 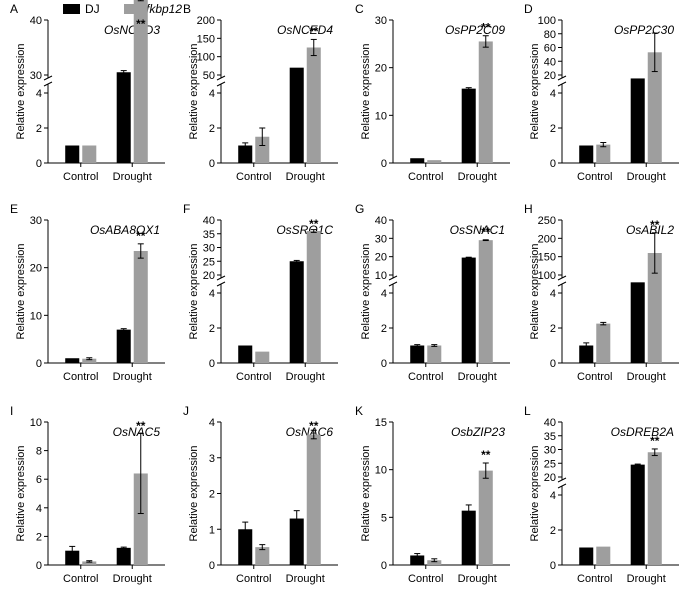 What do you see at coordinates (132, 30) in the screenshot?
I see `panel-title: OsNCED3` at bounding box center [132, 30].